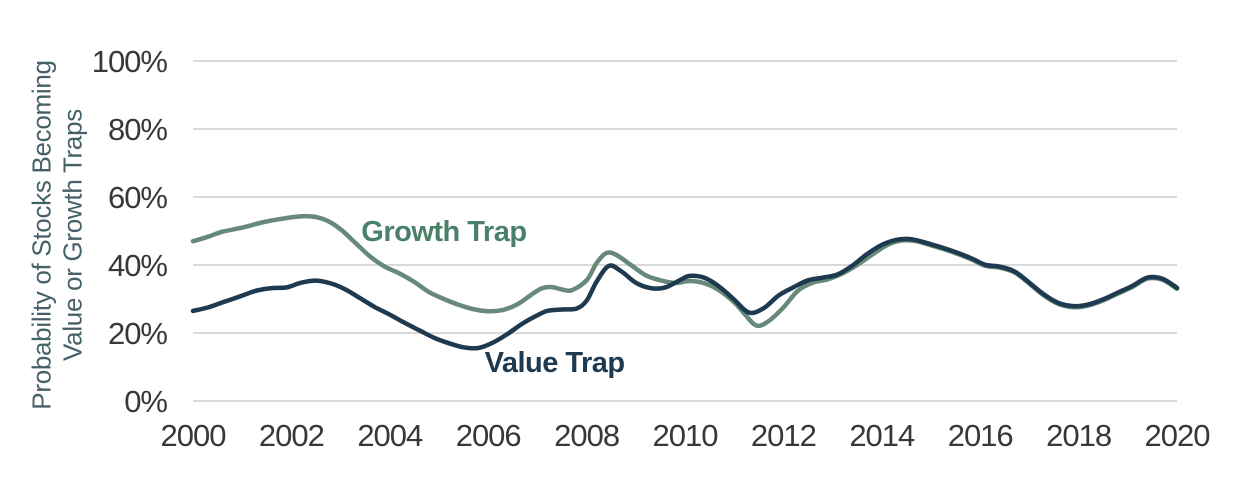  I want to click on x-tick-label-2008: 2008, so click(586, 435).